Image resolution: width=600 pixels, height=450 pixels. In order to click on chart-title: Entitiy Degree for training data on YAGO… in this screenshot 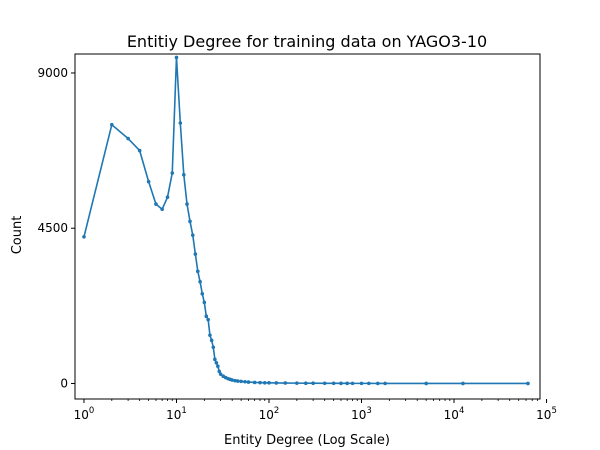, I will do `click(307, 41)`.